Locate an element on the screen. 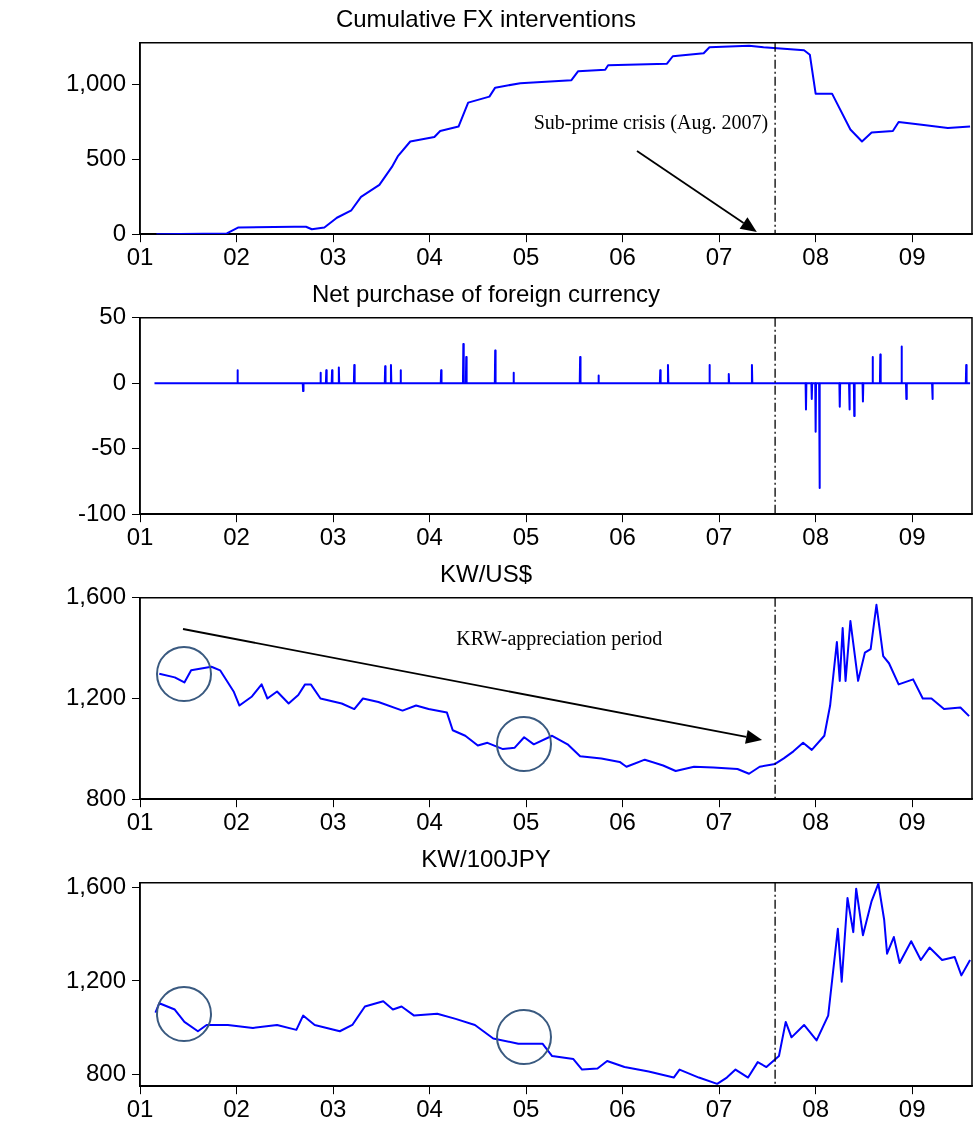 This screenshot has width=974, height=1127. chart-title: KW/US$ is located at coordinates (486, 574).